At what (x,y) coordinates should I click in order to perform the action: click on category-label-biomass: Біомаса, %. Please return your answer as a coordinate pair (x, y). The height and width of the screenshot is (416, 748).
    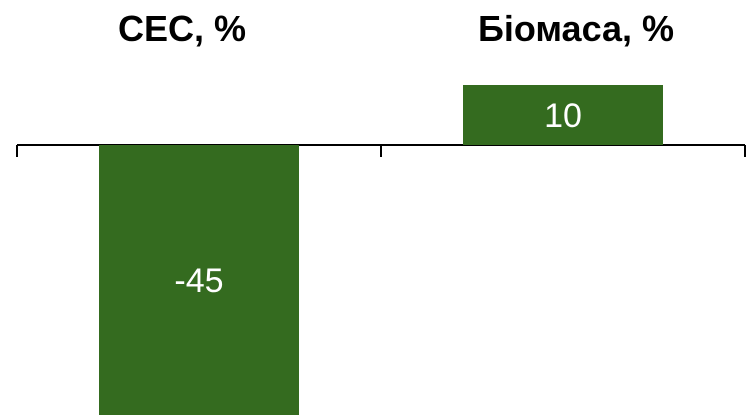
    Looking at the image, I should click on (576, 28).